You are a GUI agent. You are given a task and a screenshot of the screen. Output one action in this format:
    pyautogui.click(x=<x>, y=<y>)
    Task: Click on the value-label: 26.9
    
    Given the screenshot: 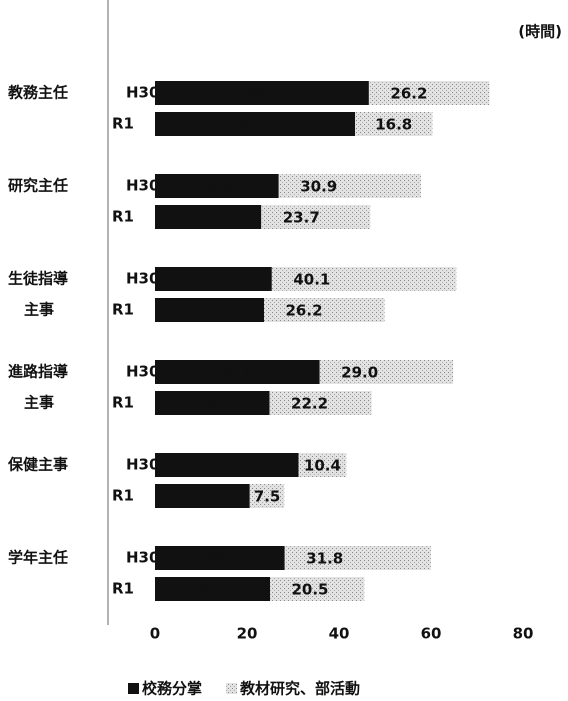 What is the action you would take?
    pyautogui.click(x=216, y=187)
    